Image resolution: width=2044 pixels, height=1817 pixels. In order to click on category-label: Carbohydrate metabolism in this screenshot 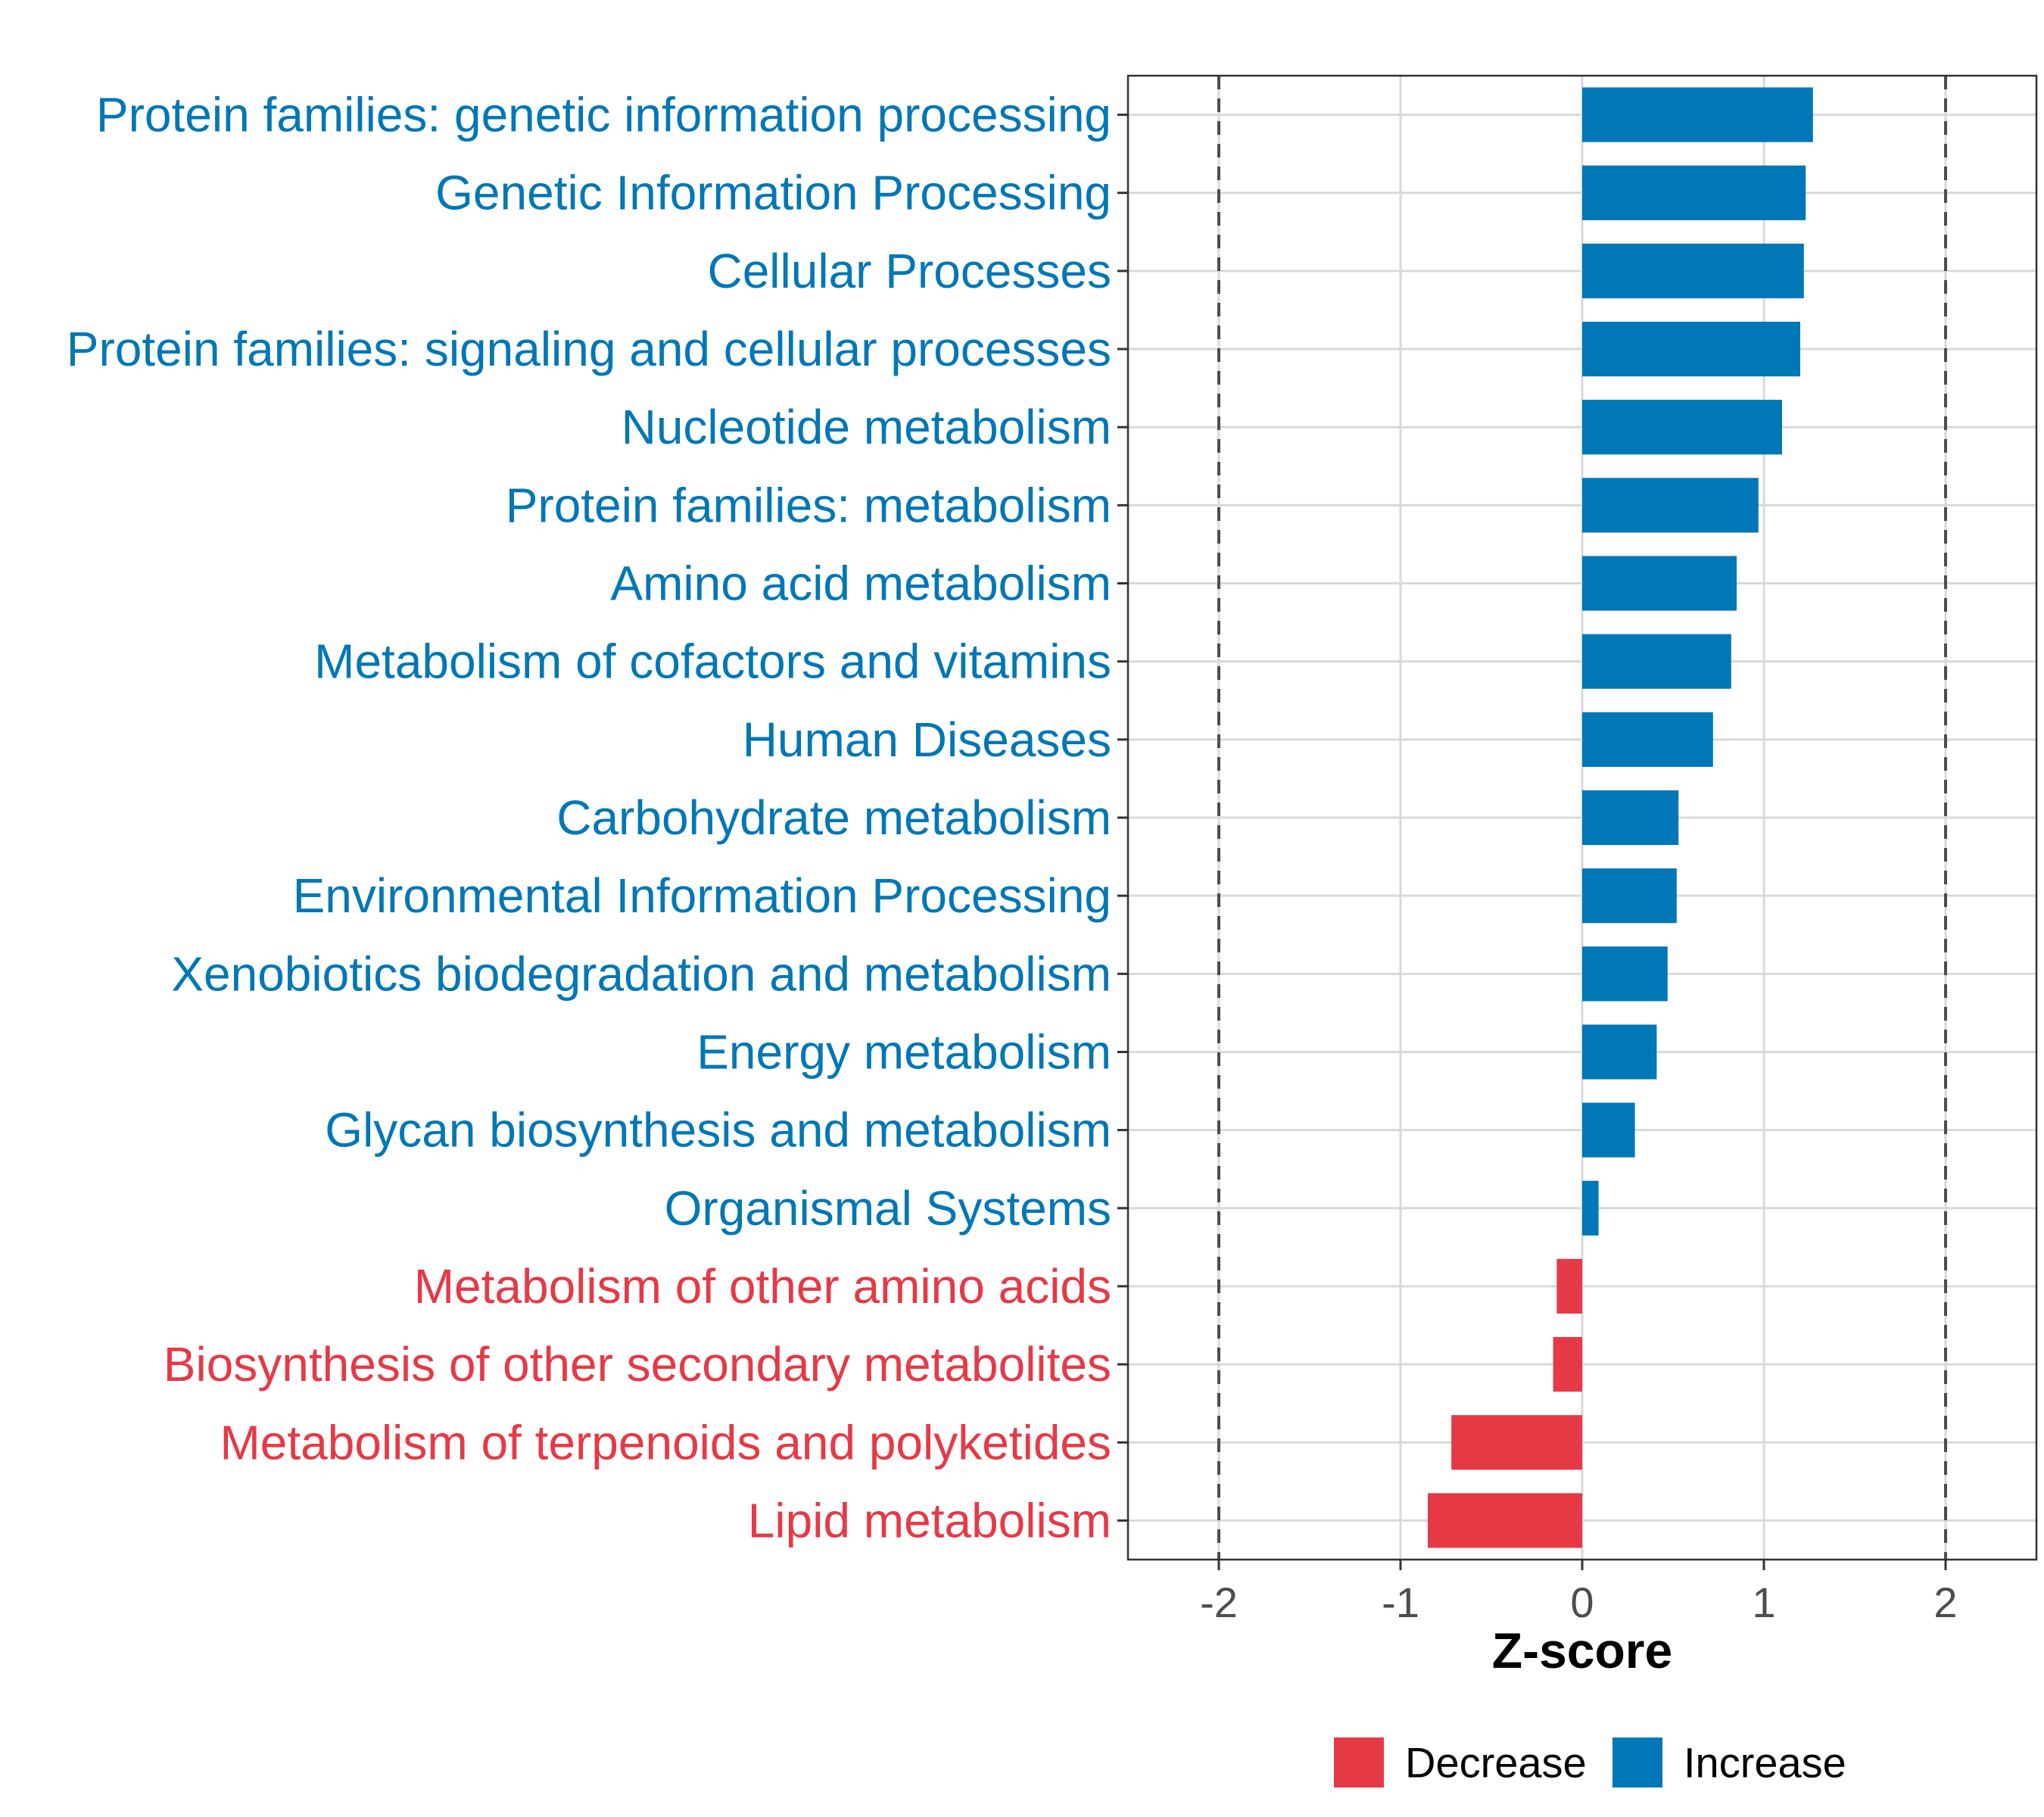, I will do `click(833, 818)`.